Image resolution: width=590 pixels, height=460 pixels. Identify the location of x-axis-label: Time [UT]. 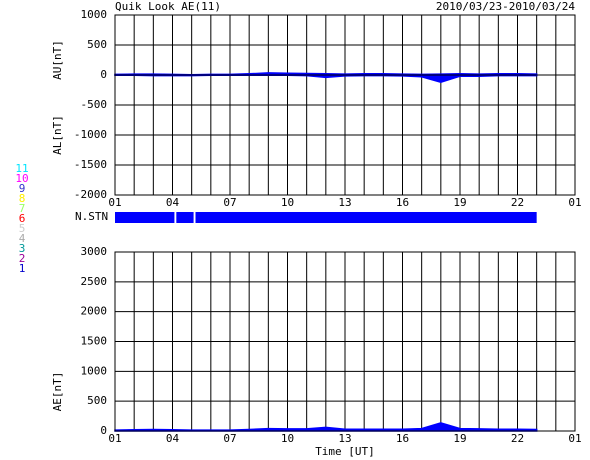
(345, 451).